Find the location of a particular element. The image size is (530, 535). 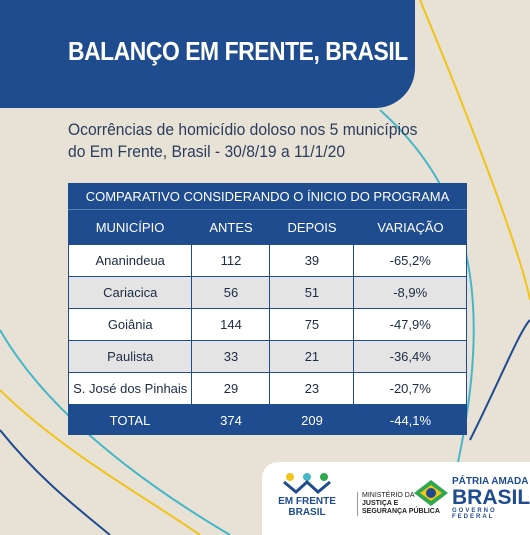

cell: DEPOIS is located at coordinates (312, 227).